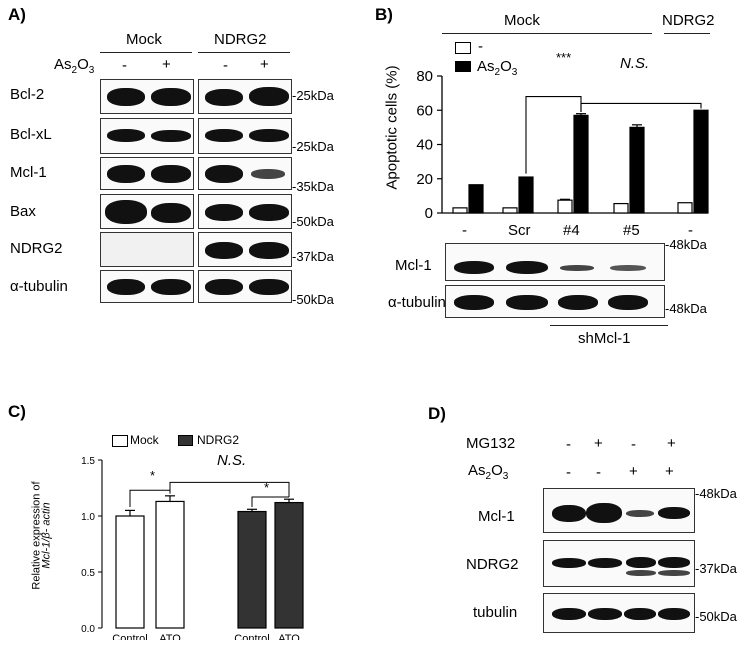  What do you see at coordinates (571, 230) in the screenshot?
I see `x-tick-label: #4` at bounding box center [571, 230].